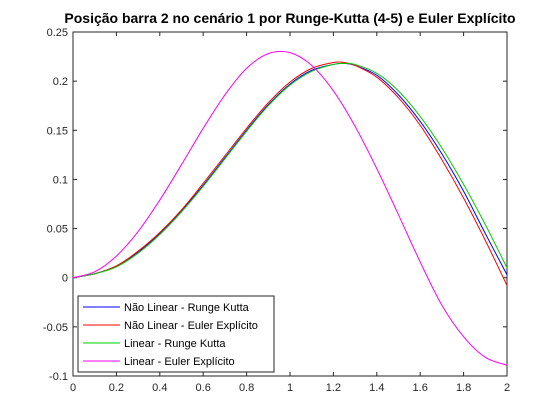 The width and height of the screenshot is (560, 420). I want to click on x-tick-label: 0, so click(73, 388).